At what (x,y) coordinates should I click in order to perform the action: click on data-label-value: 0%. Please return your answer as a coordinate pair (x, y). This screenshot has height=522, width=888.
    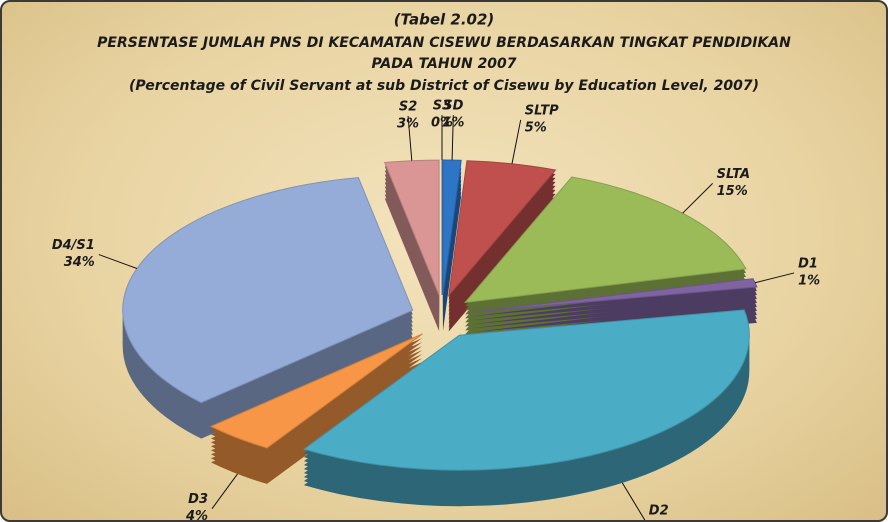
    Looking at the image, I should click on (442, 123).